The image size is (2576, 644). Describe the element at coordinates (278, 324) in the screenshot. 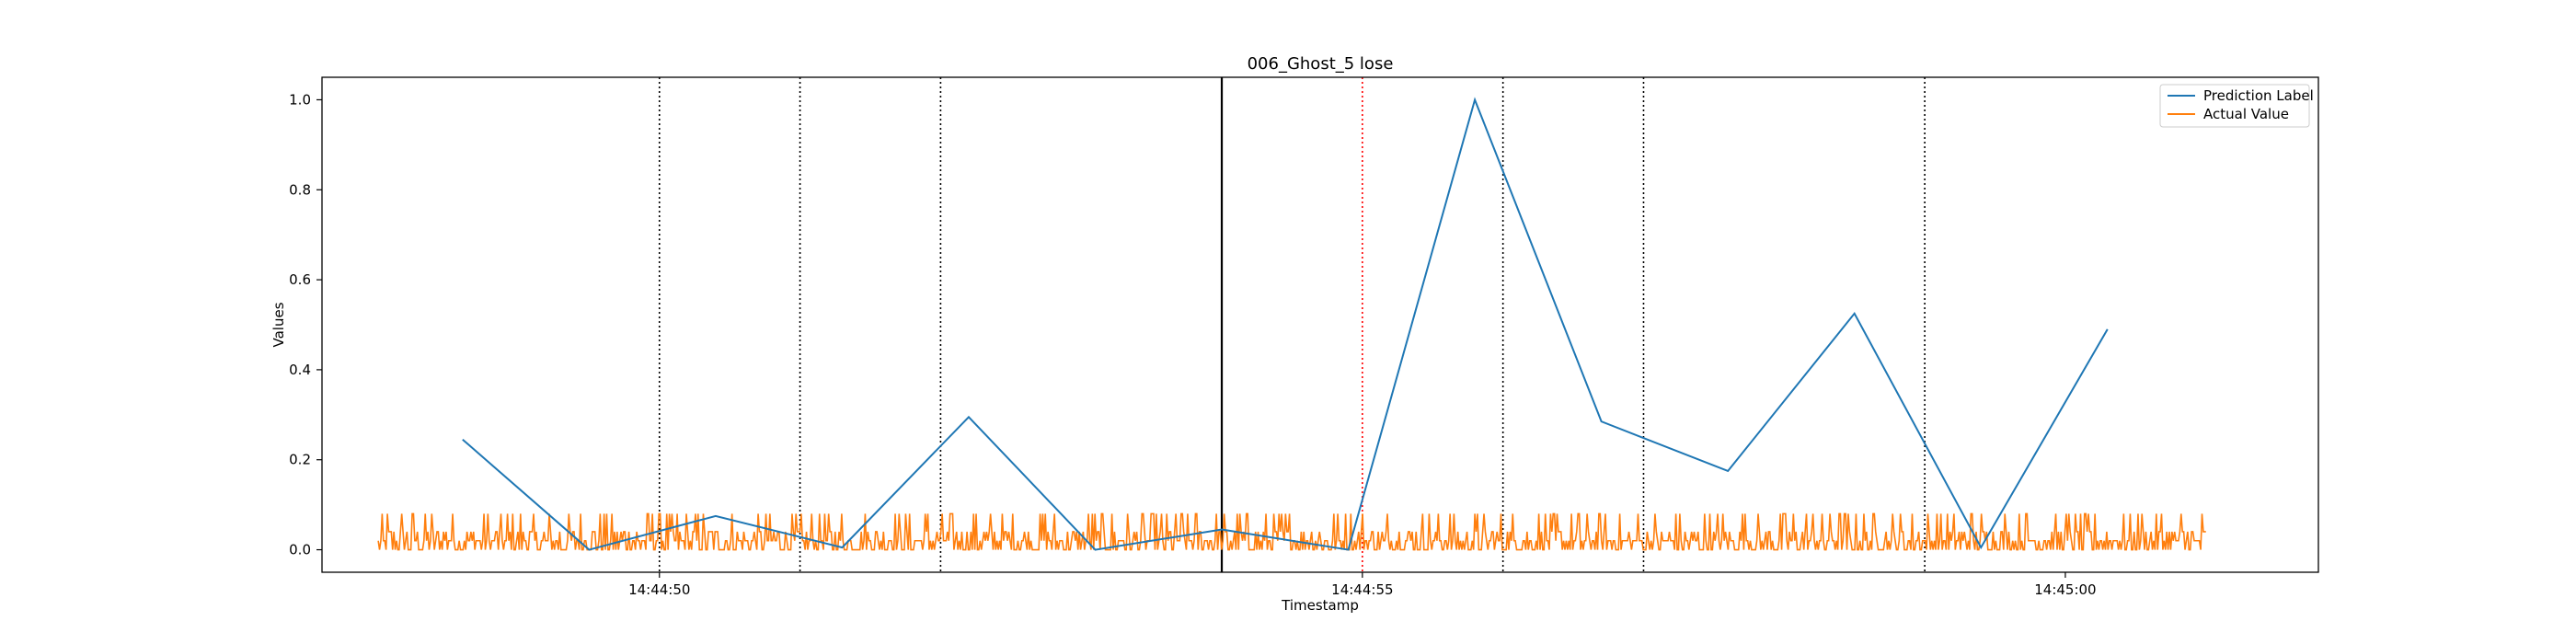

I see `y-axis-label: Values` at that location.